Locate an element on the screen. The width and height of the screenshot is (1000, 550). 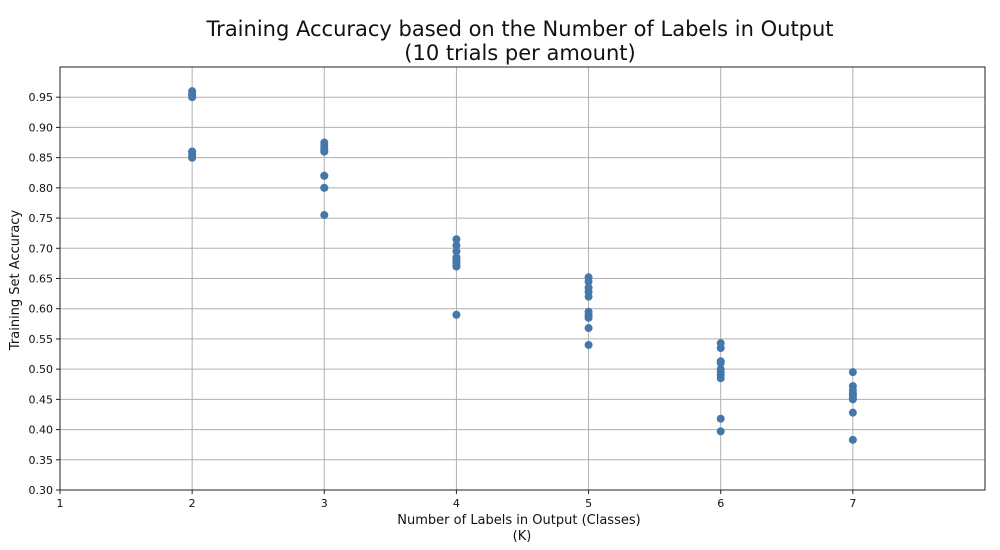
x-axis-label: Number of Labels in Output (Classes) is located at coordinates (518, 520).